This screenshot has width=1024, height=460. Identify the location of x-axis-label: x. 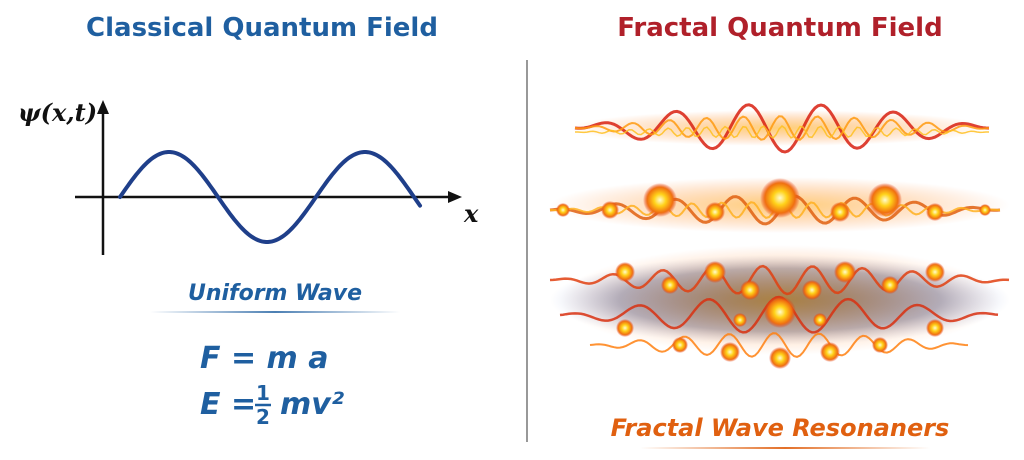
(471, 213).